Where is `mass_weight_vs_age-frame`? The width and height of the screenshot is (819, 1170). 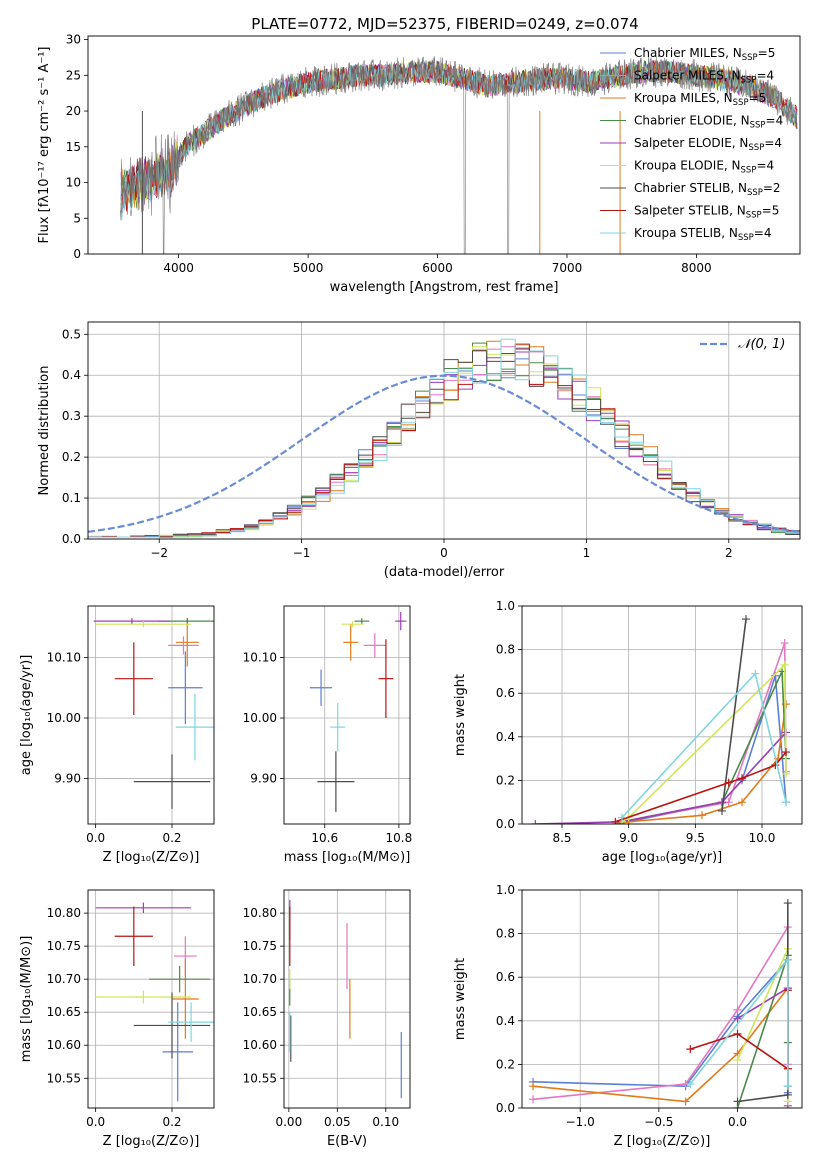
mass_weight_vs_age-frame is located at coordinates (662, 715).